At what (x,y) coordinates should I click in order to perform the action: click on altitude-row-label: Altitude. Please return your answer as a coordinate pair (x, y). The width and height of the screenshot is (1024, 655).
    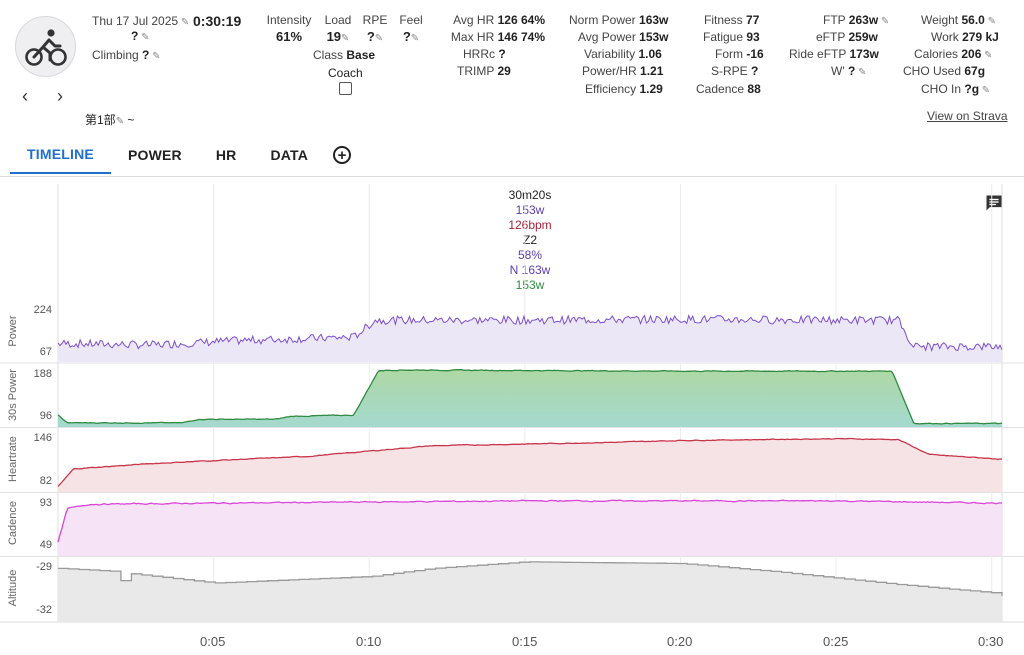
    Looking at the image, I should click on (13, 588).